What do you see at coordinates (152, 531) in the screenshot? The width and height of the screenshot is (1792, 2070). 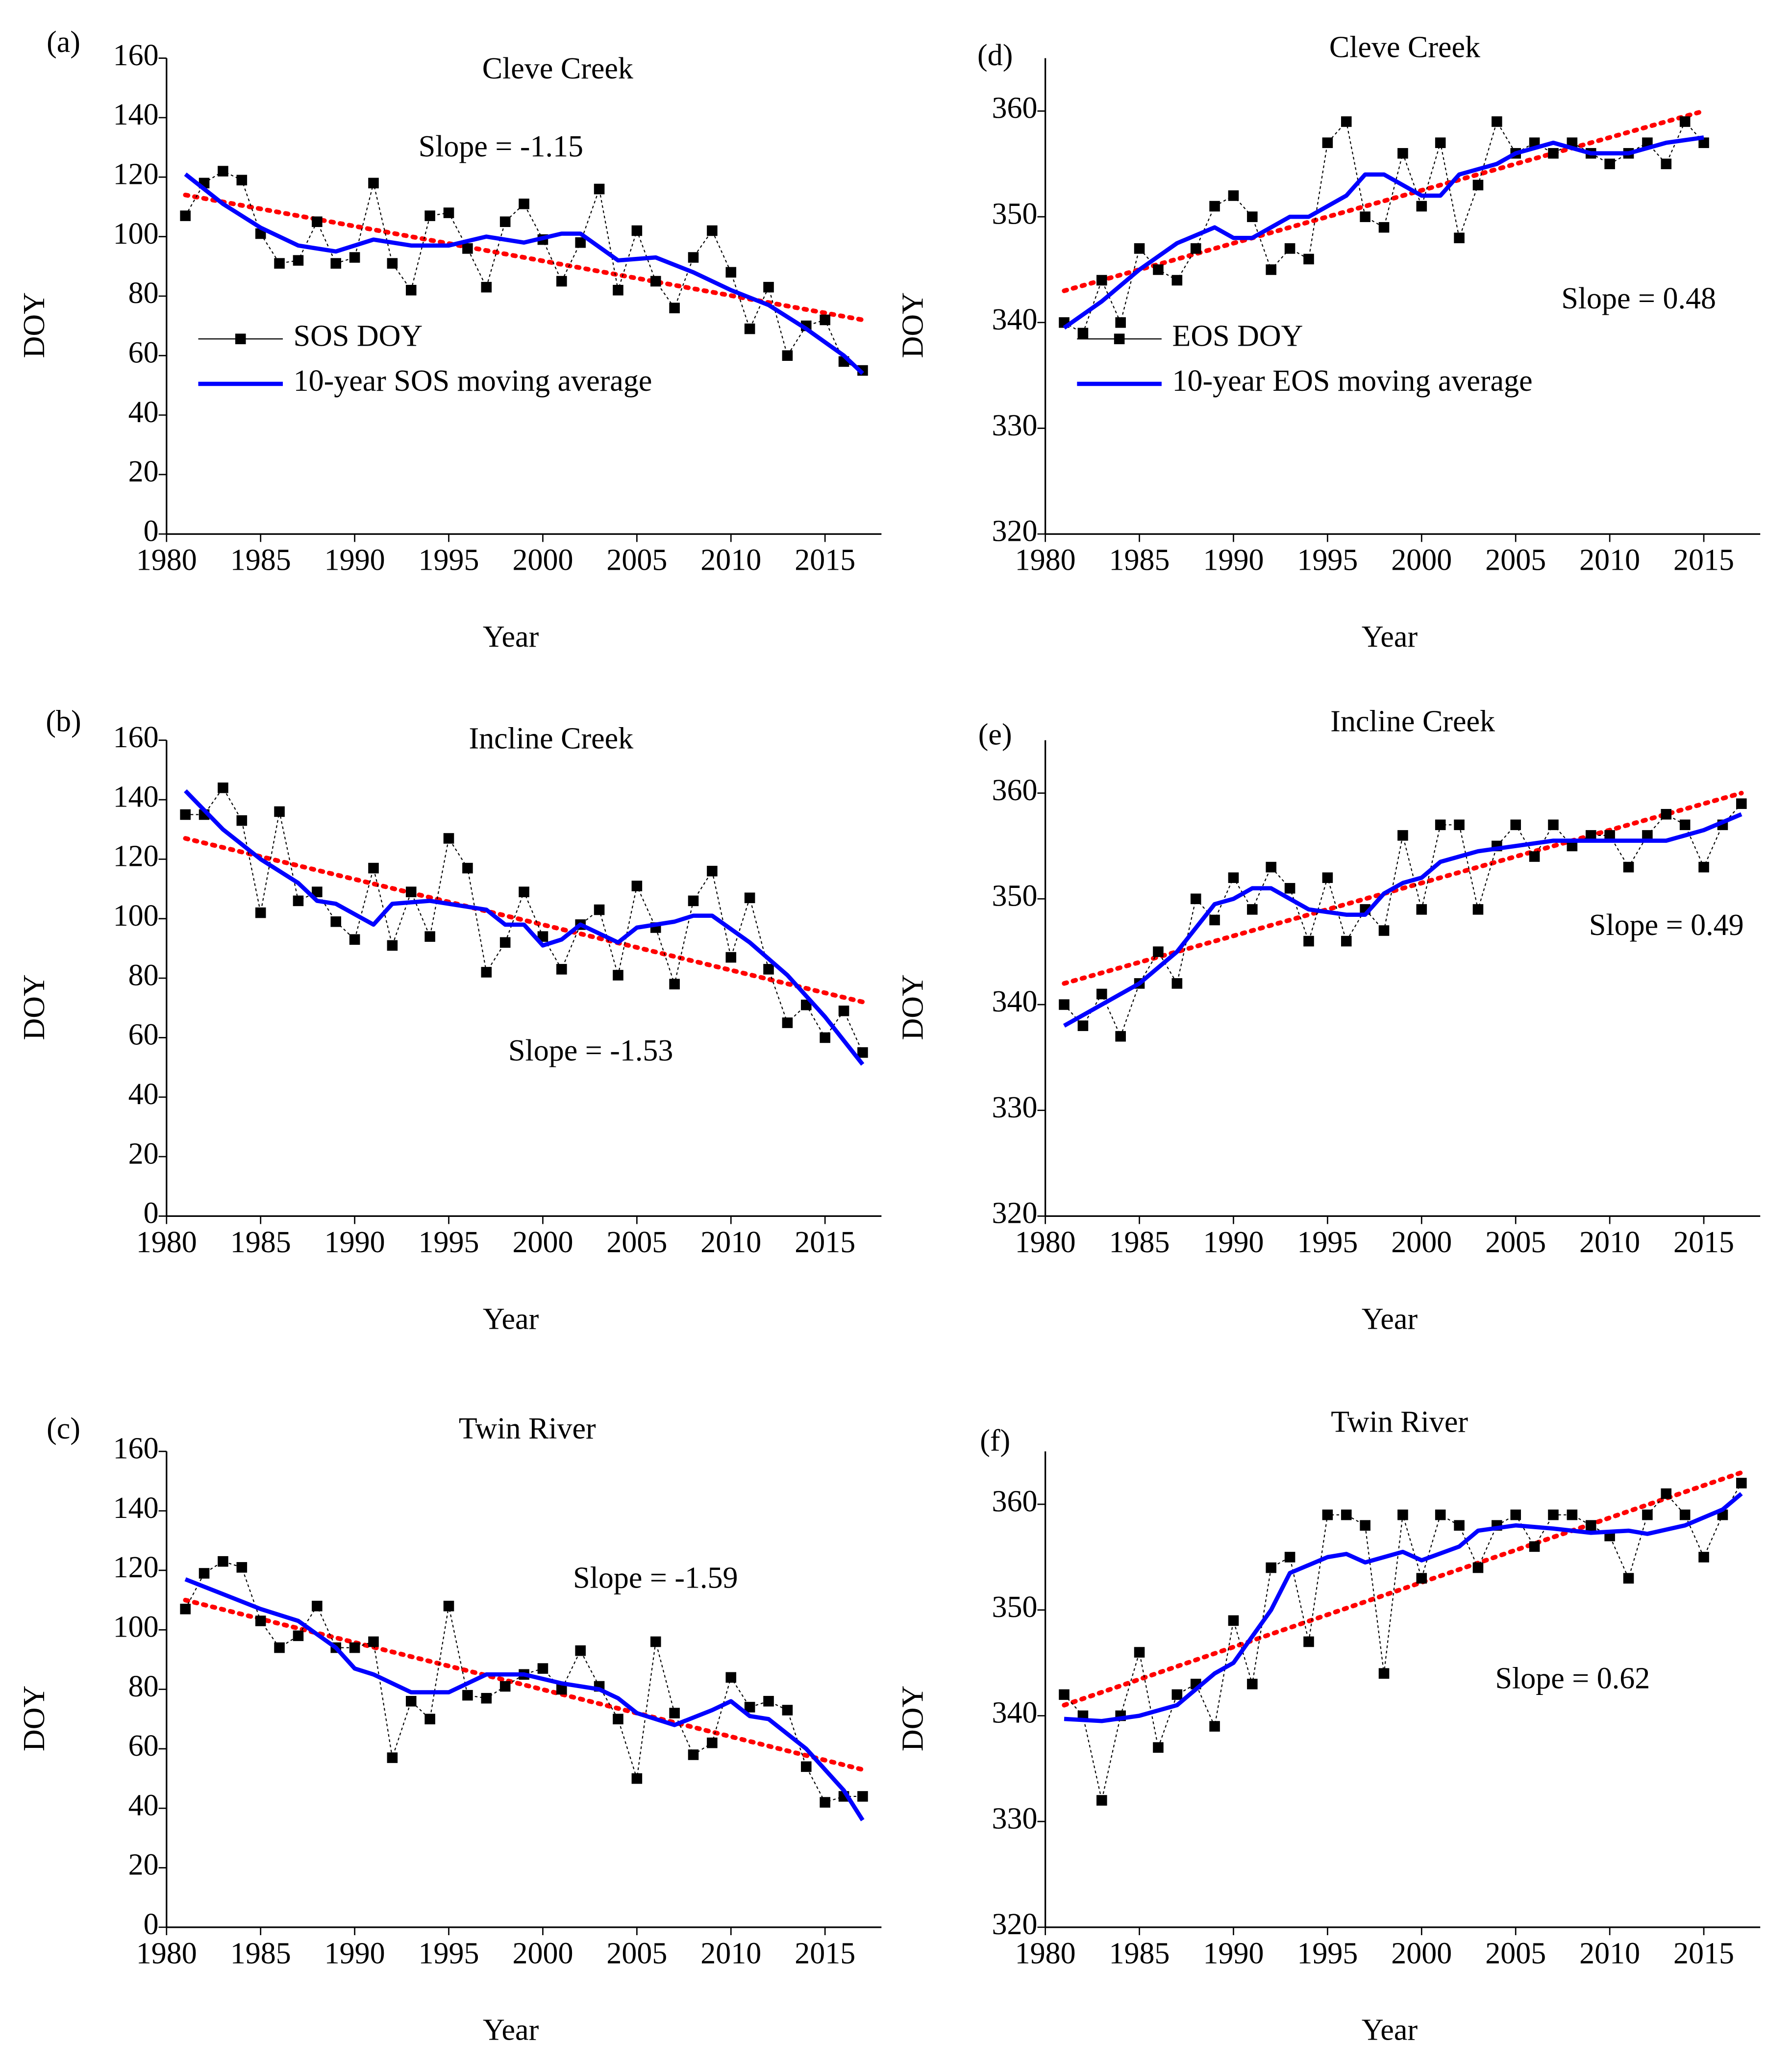 I see `y-tick-label: 0` at bounding box center [152, 531].